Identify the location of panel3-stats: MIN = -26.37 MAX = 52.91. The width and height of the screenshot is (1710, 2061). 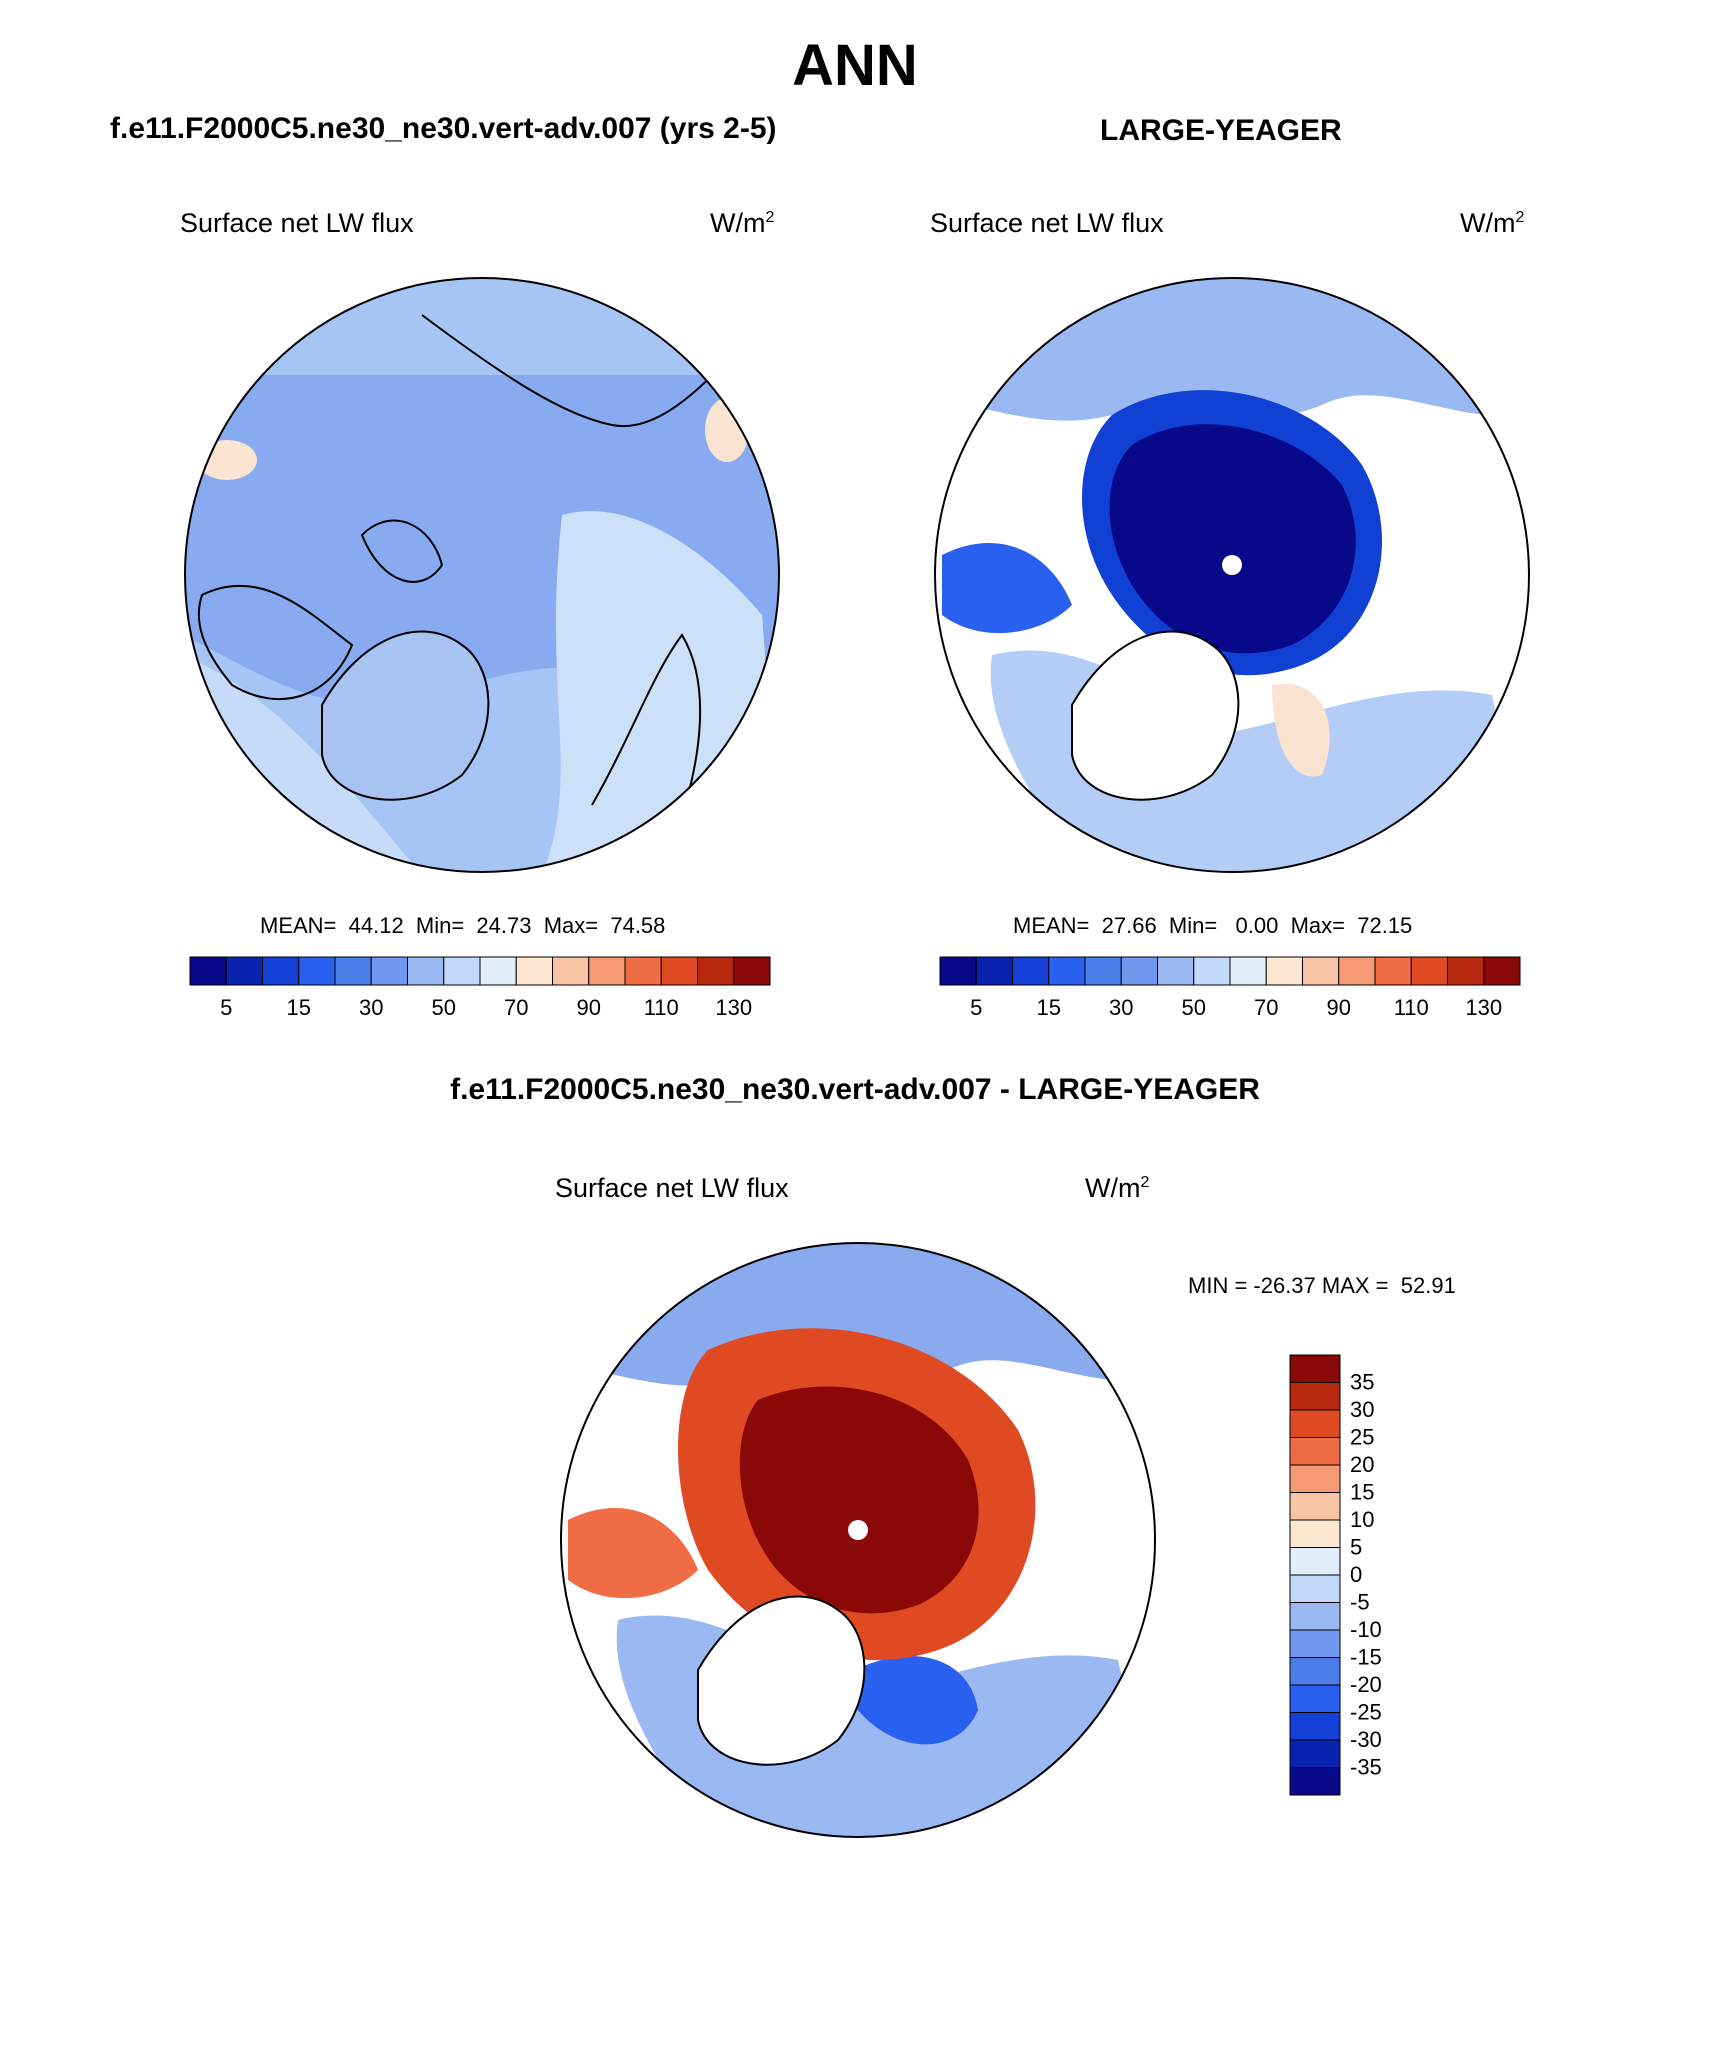
(1322, 1285).